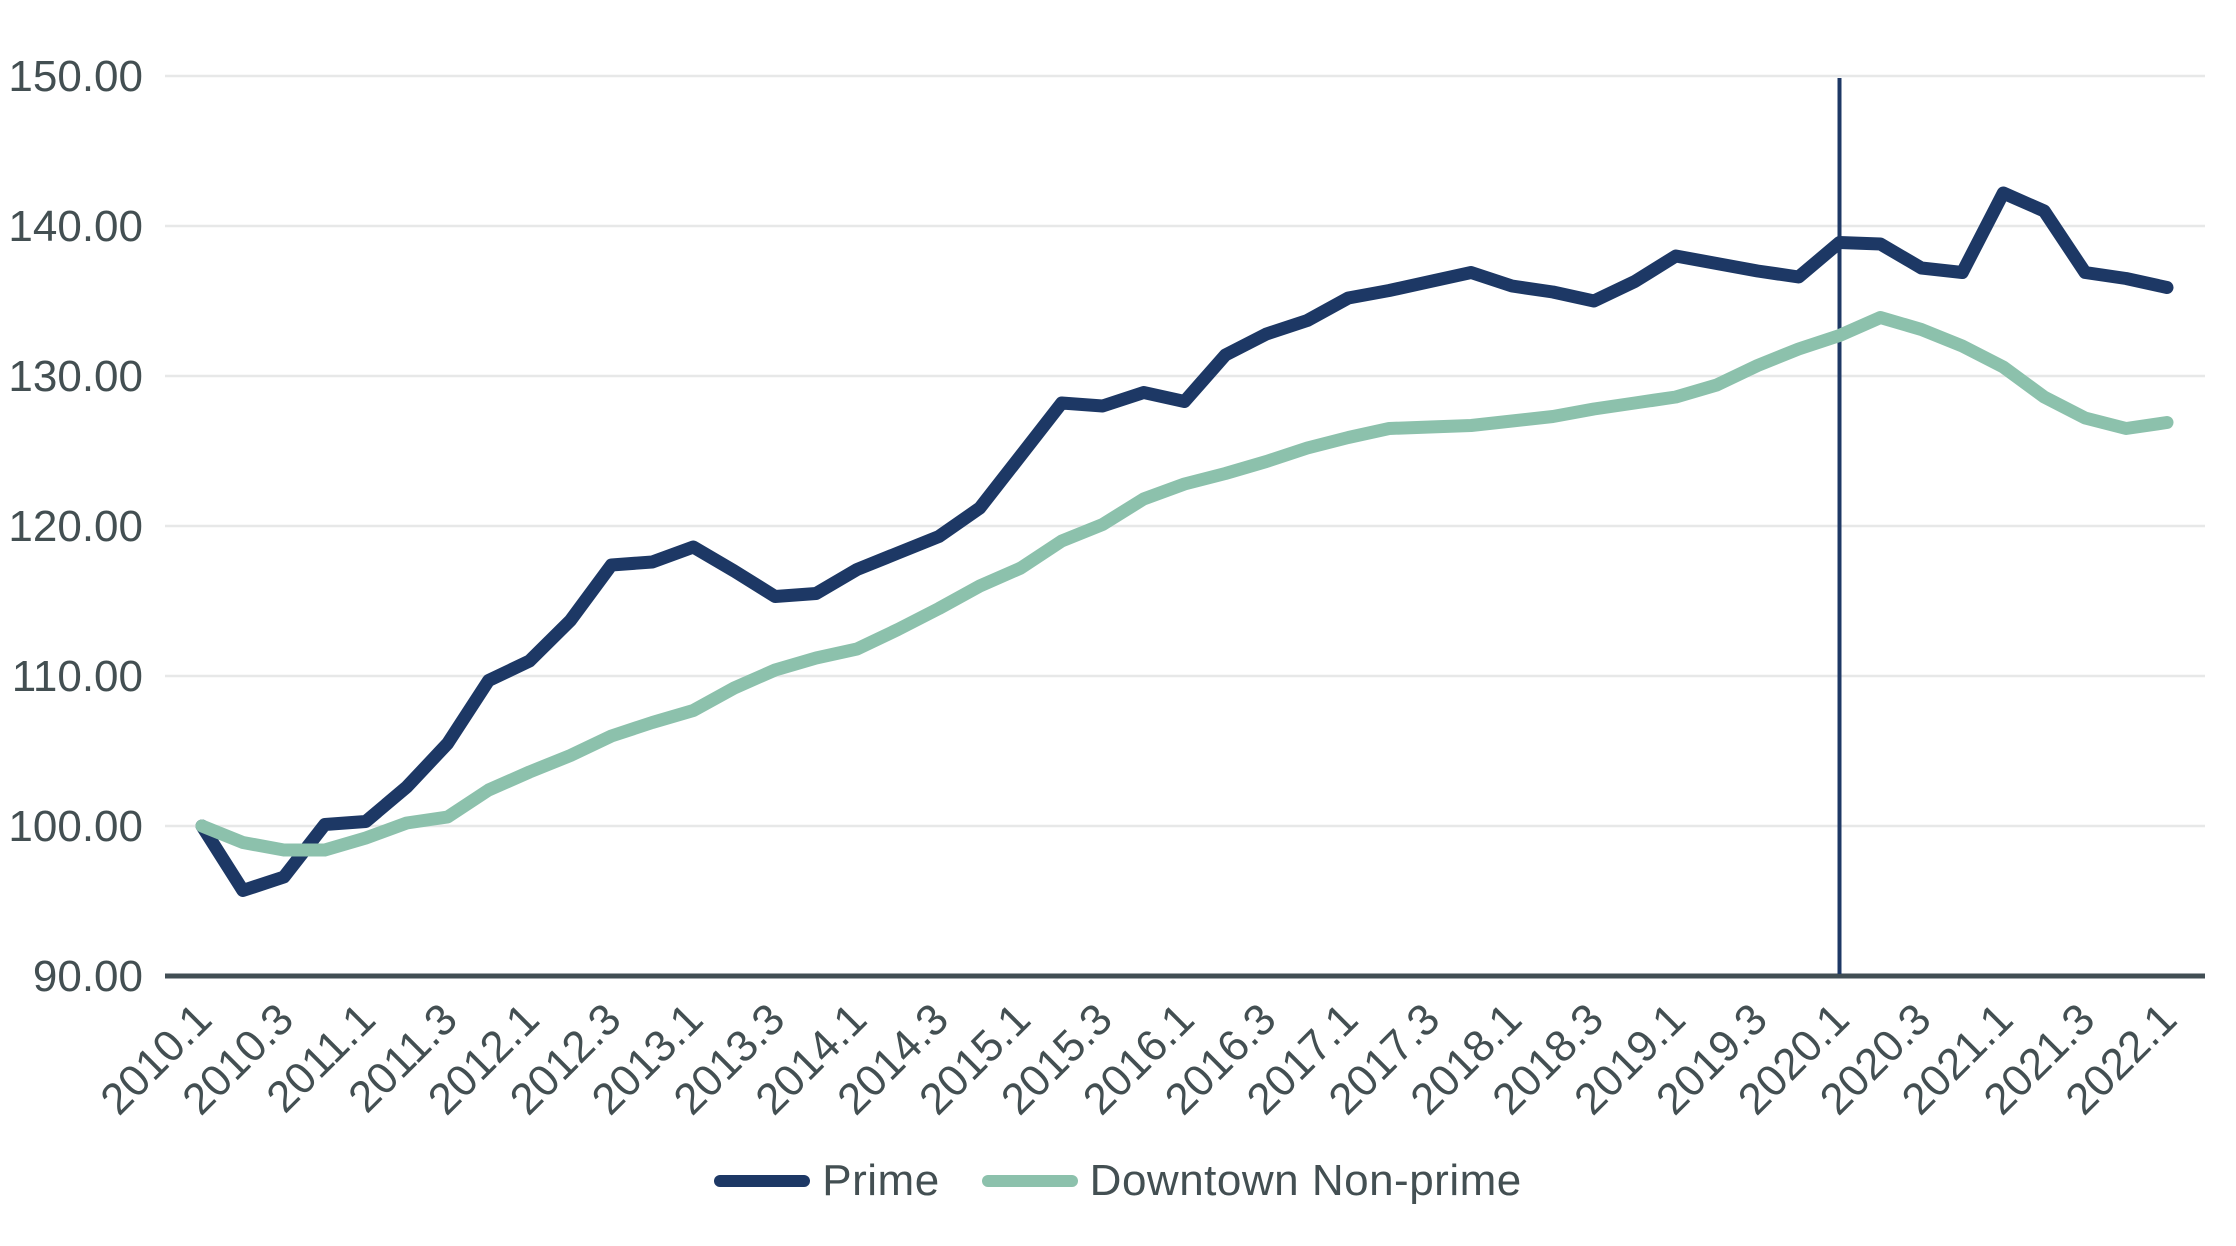  Describe the element at coordinates (1305, 1180) in the screenshot. I see `legend-label-downtown-non-prime: Downtown Non-prime` at that location.